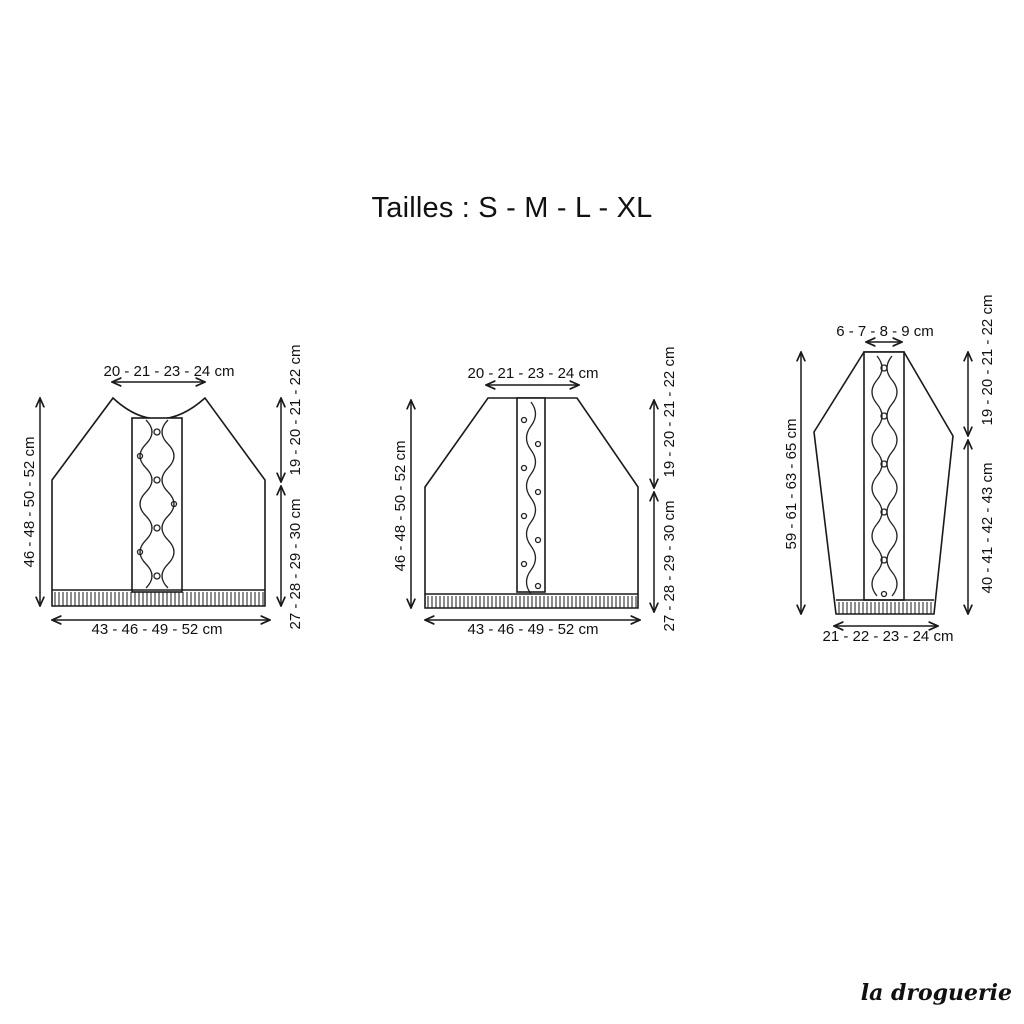 The image size is (1024, 1024). Describe the element at coordinates (157, 629) in the screenshot. I see `front-bottom-label: 43 - 46 - 49 - 52 cm` at that location.